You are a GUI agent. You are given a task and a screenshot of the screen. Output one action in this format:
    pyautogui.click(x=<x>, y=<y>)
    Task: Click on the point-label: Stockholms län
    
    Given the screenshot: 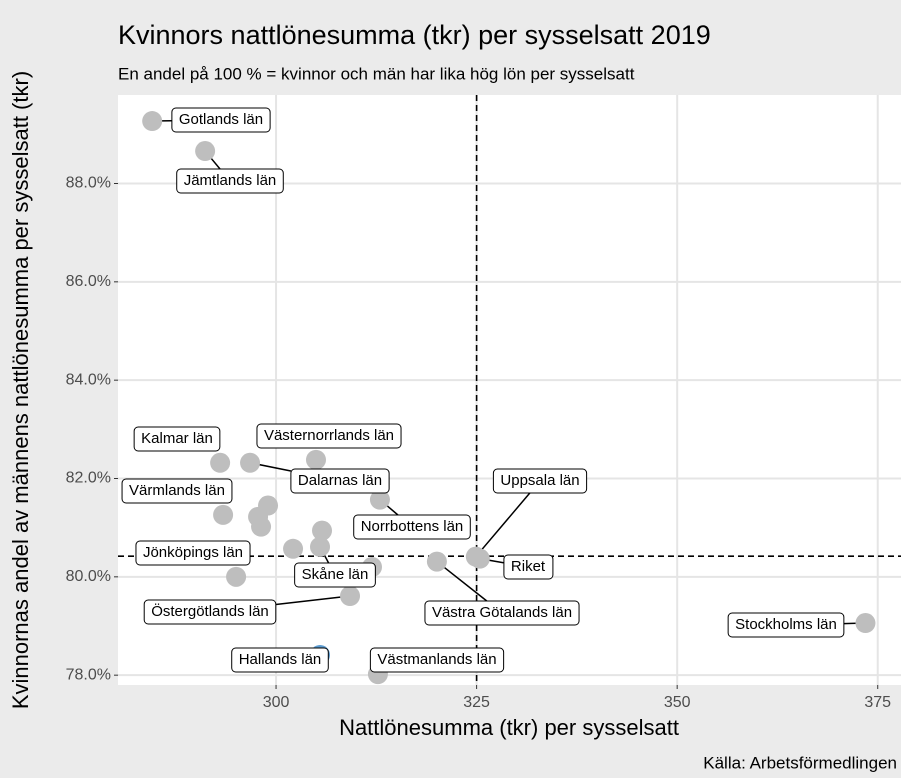 What is the action you would take?
    pyautogui.click(x=786, y=624)
    